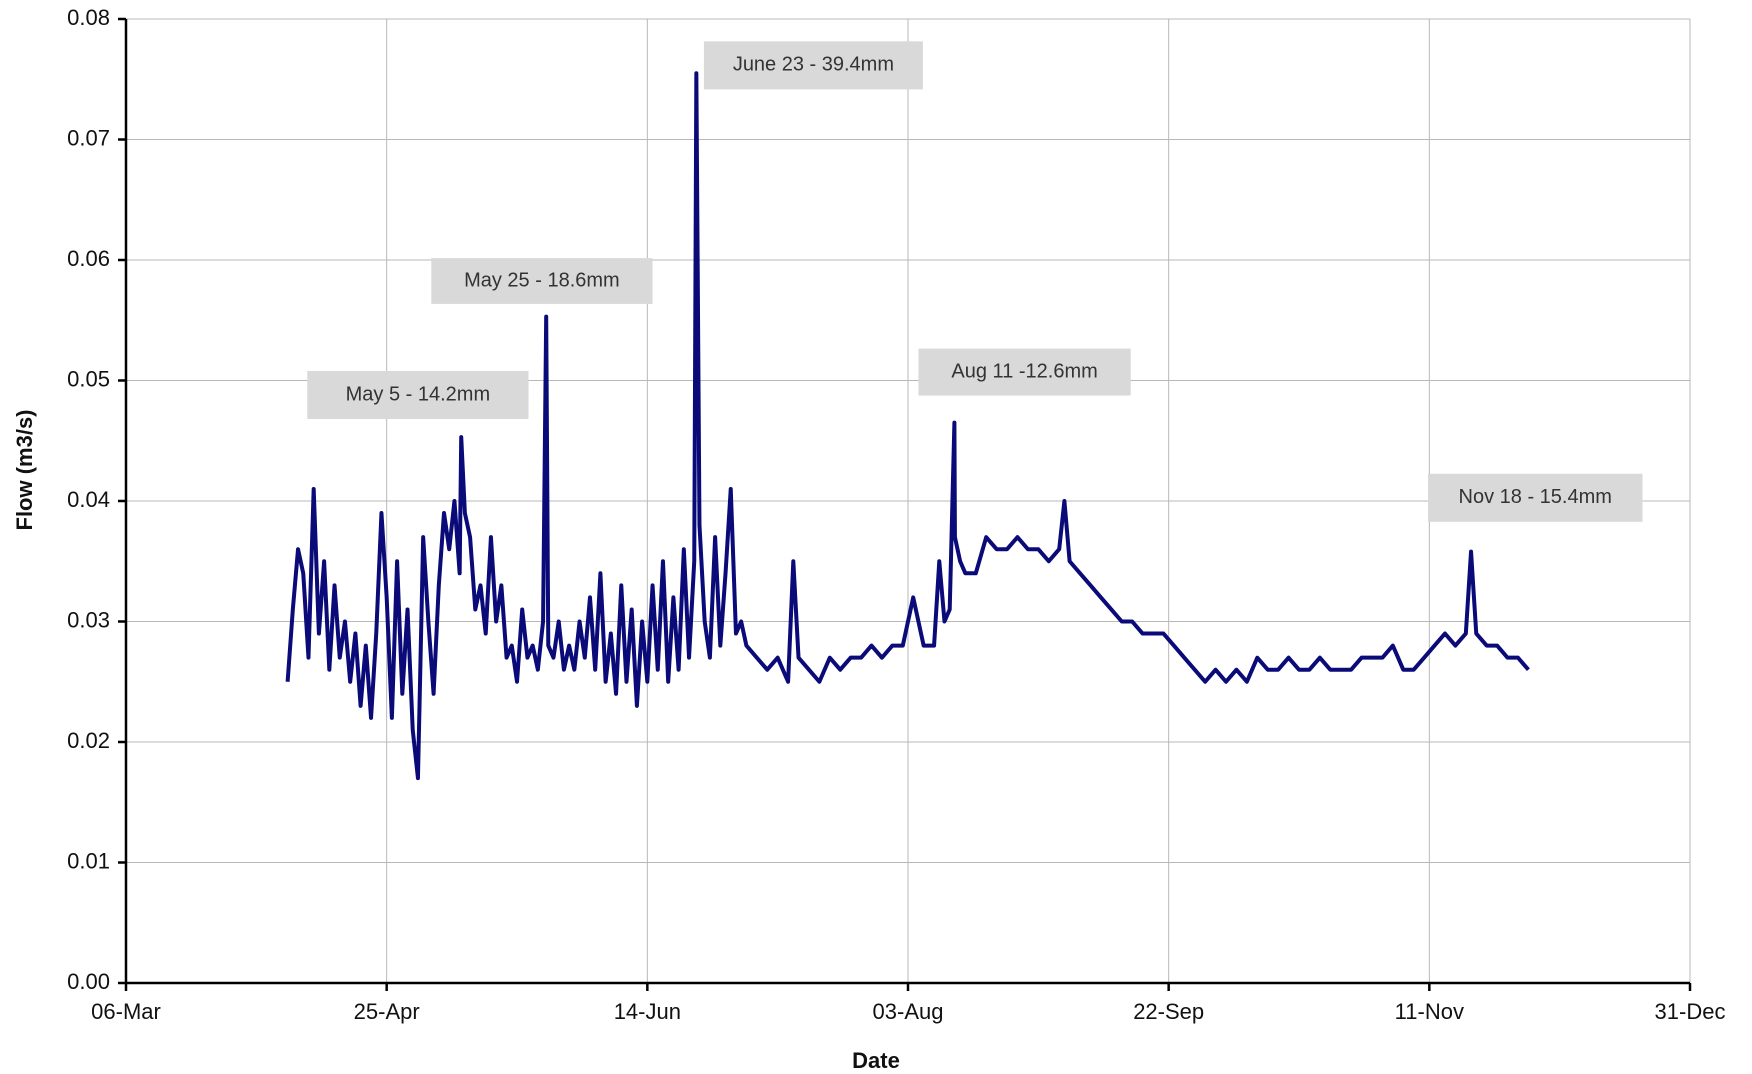 The height and width of the screenshot is (1074, 1752). Describe the element at coordinates (1168, 1011) in the screenshot. I see `x-tick-label: 22-Sep` at that location.